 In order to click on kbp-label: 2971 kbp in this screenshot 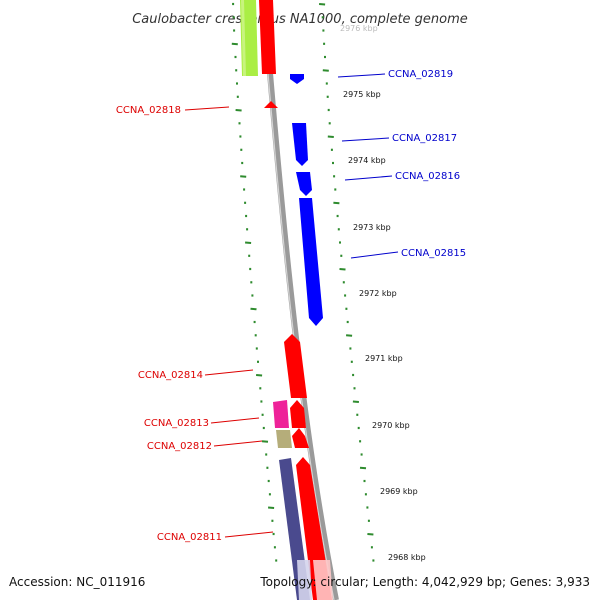, I will do `click(384, 358)`.